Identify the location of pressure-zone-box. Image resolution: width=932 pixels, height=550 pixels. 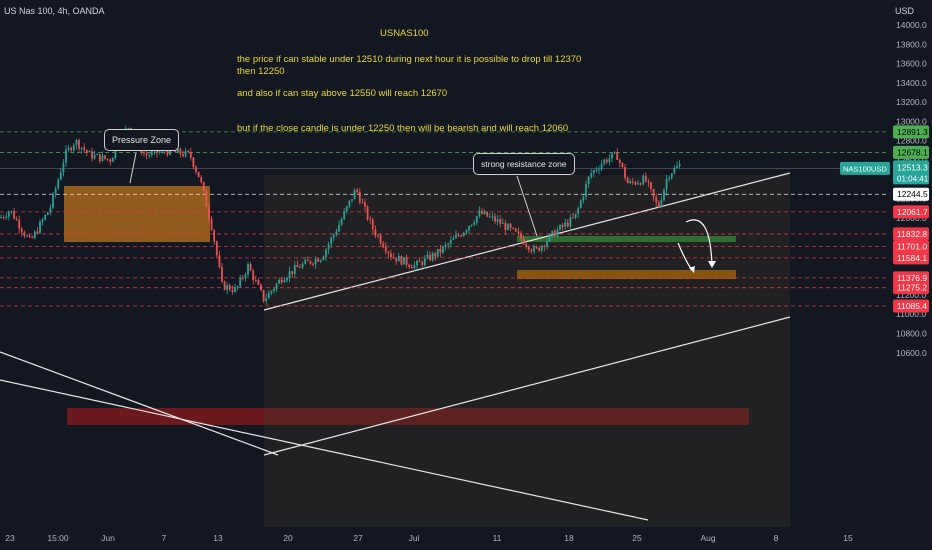
(137, 214).